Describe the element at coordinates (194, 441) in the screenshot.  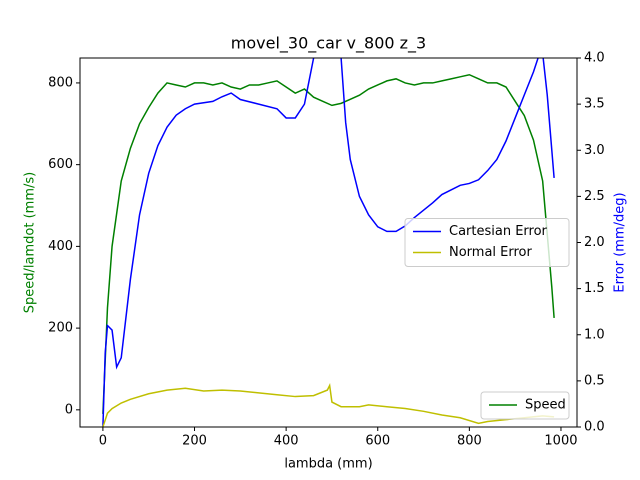
I see `x-tick-label: 200` at that location.